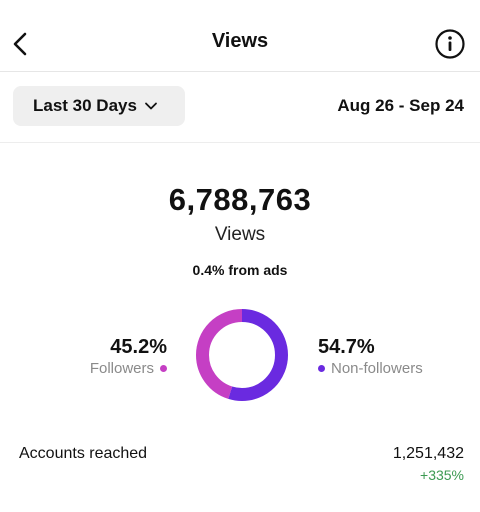 The width and height of the screenshot is (480, 512). I want to click on ads-note: 0.4% from ads, so click(240, 270).